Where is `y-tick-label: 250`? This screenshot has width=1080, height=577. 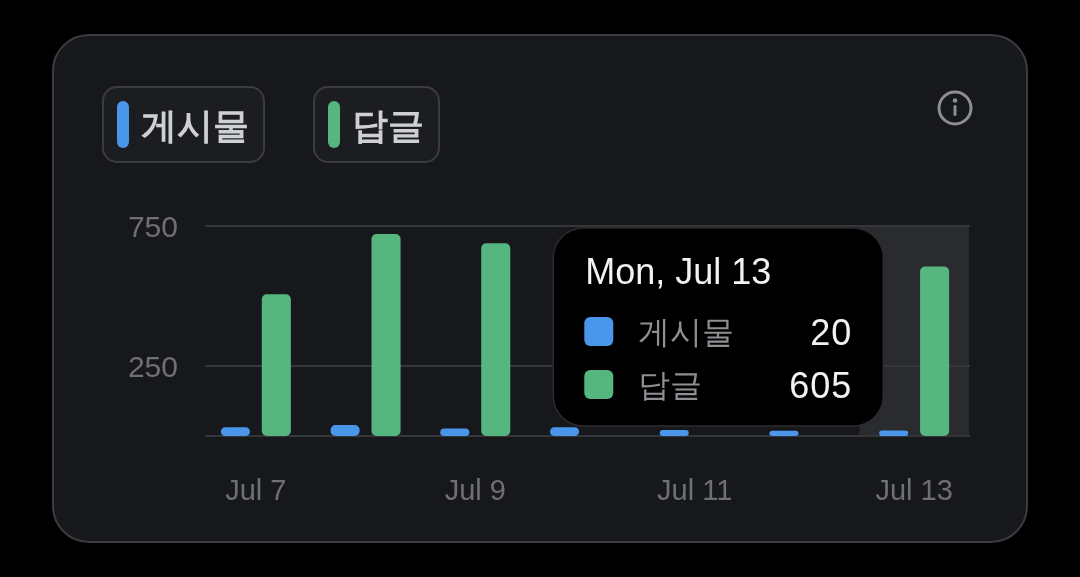 y-tick-label: 250 is located at coordinates (152, 366).